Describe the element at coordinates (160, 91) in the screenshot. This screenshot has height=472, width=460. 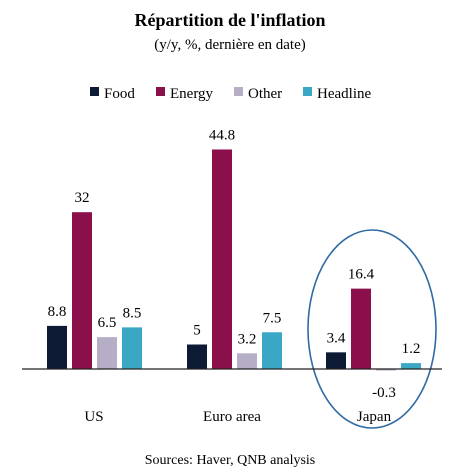
I see `legend-swatch-energy` at that location.